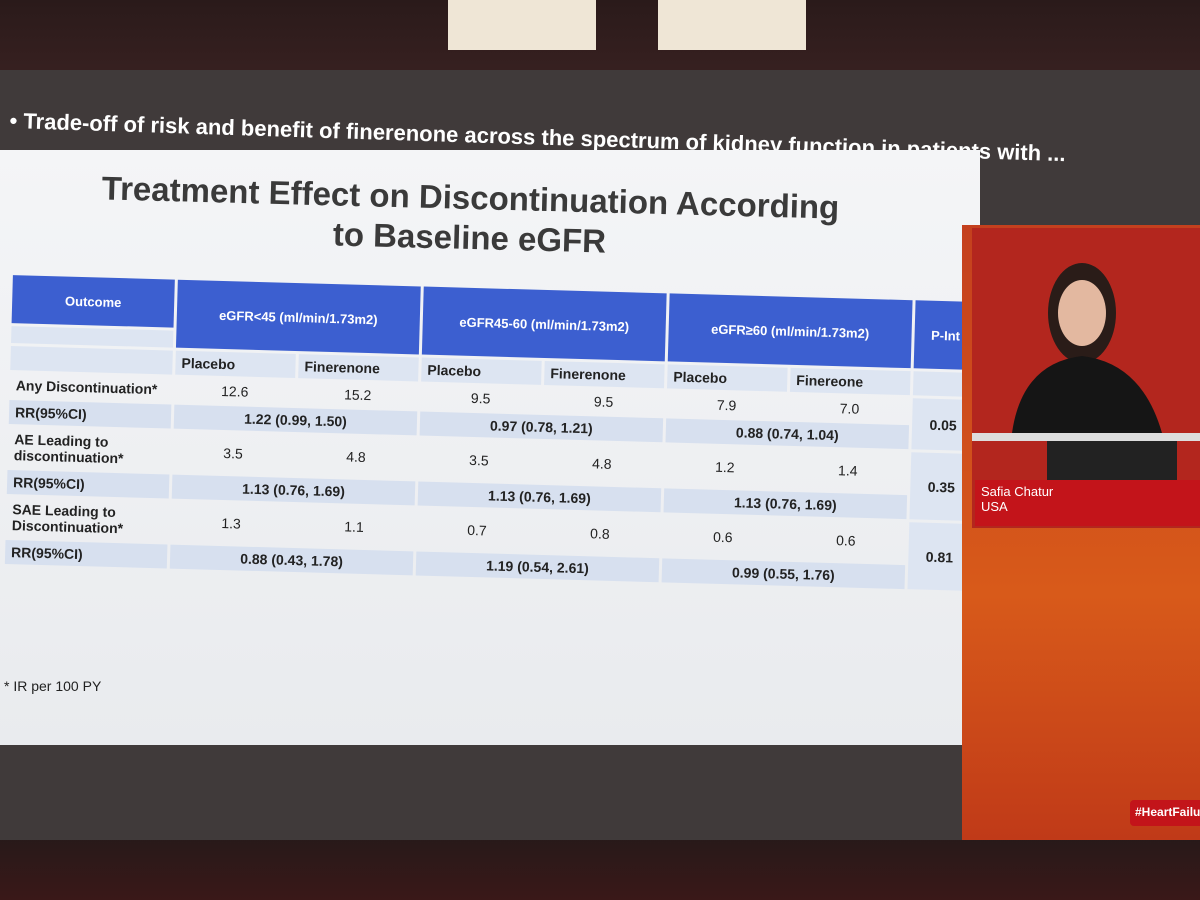 The width and height of the screenshot is (1200, 900). Describe the element at coordinates (994, 506) in the screenshot. I see `speaker-location: USA` at that location.